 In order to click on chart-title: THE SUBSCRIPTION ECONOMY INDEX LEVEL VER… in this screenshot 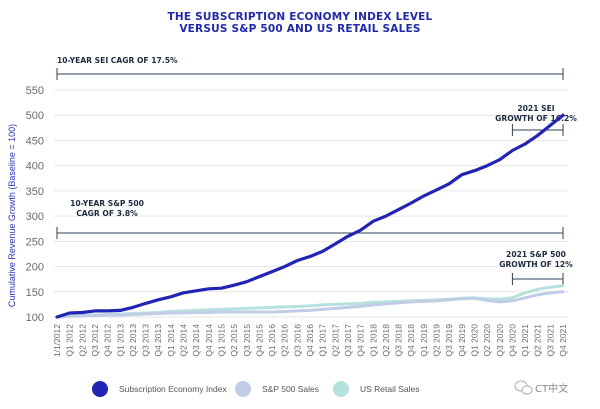, I will do `click(300, 23)`.